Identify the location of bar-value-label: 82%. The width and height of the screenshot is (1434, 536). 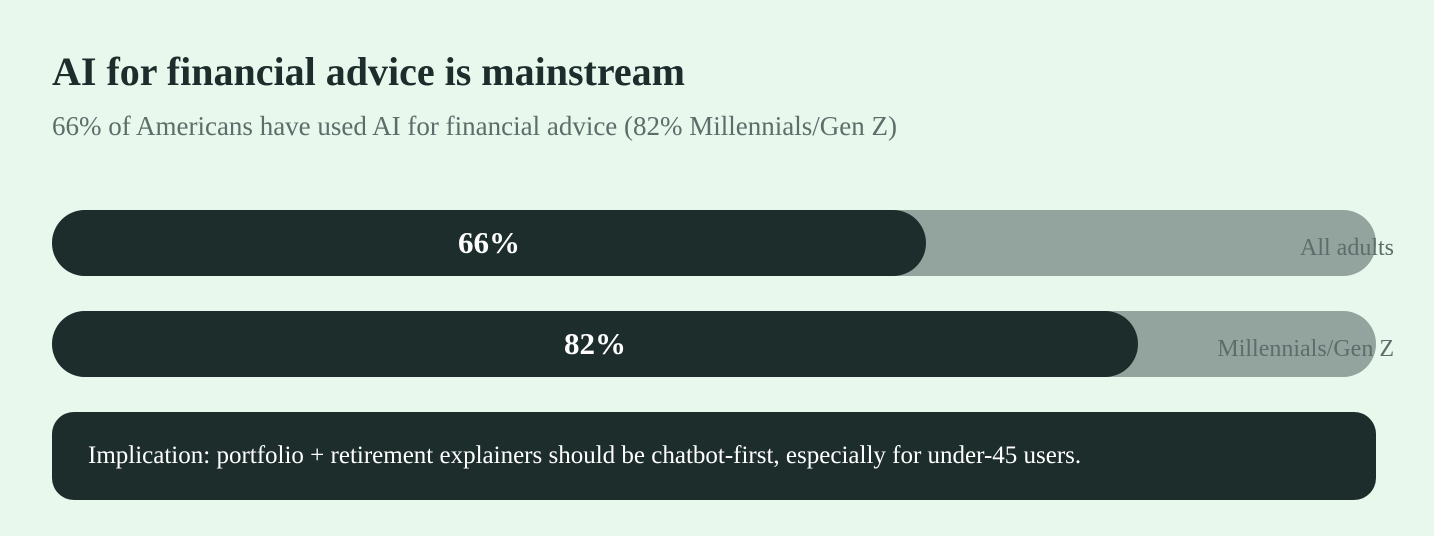
(595, 343).